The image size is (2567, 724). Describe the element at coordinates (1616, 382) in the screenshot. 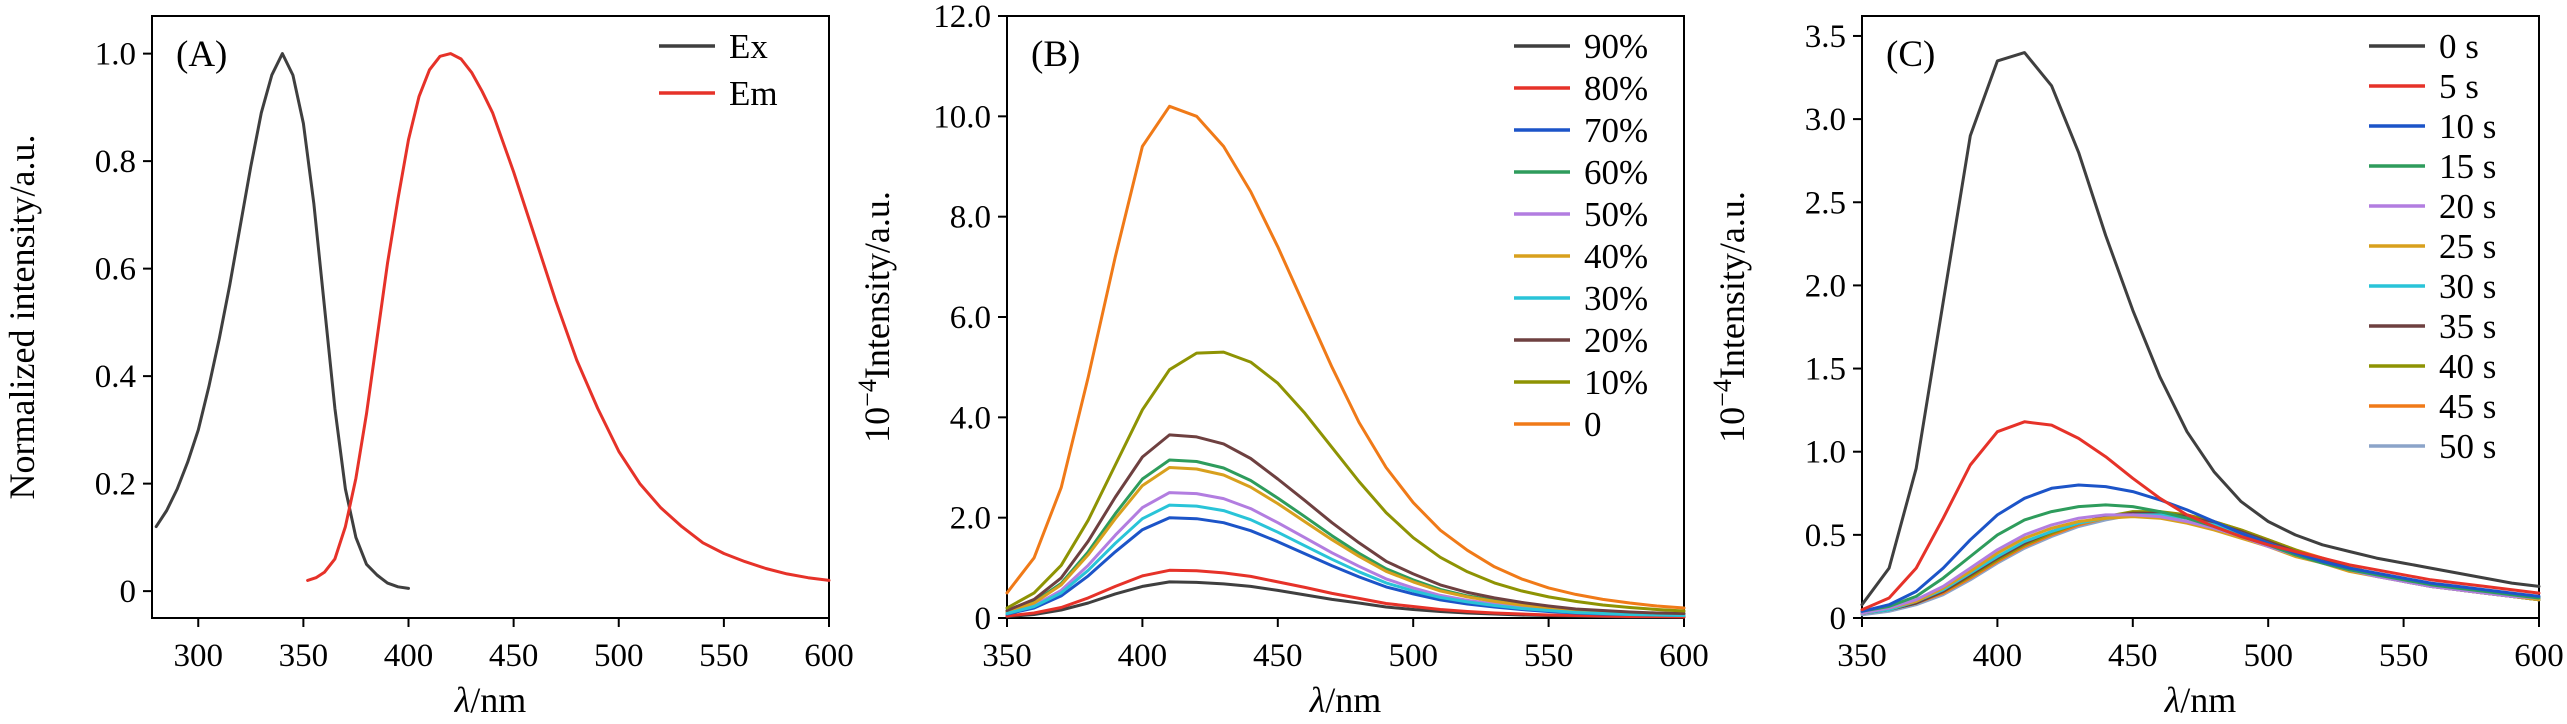

I see `legend-label: 10%` at that location.